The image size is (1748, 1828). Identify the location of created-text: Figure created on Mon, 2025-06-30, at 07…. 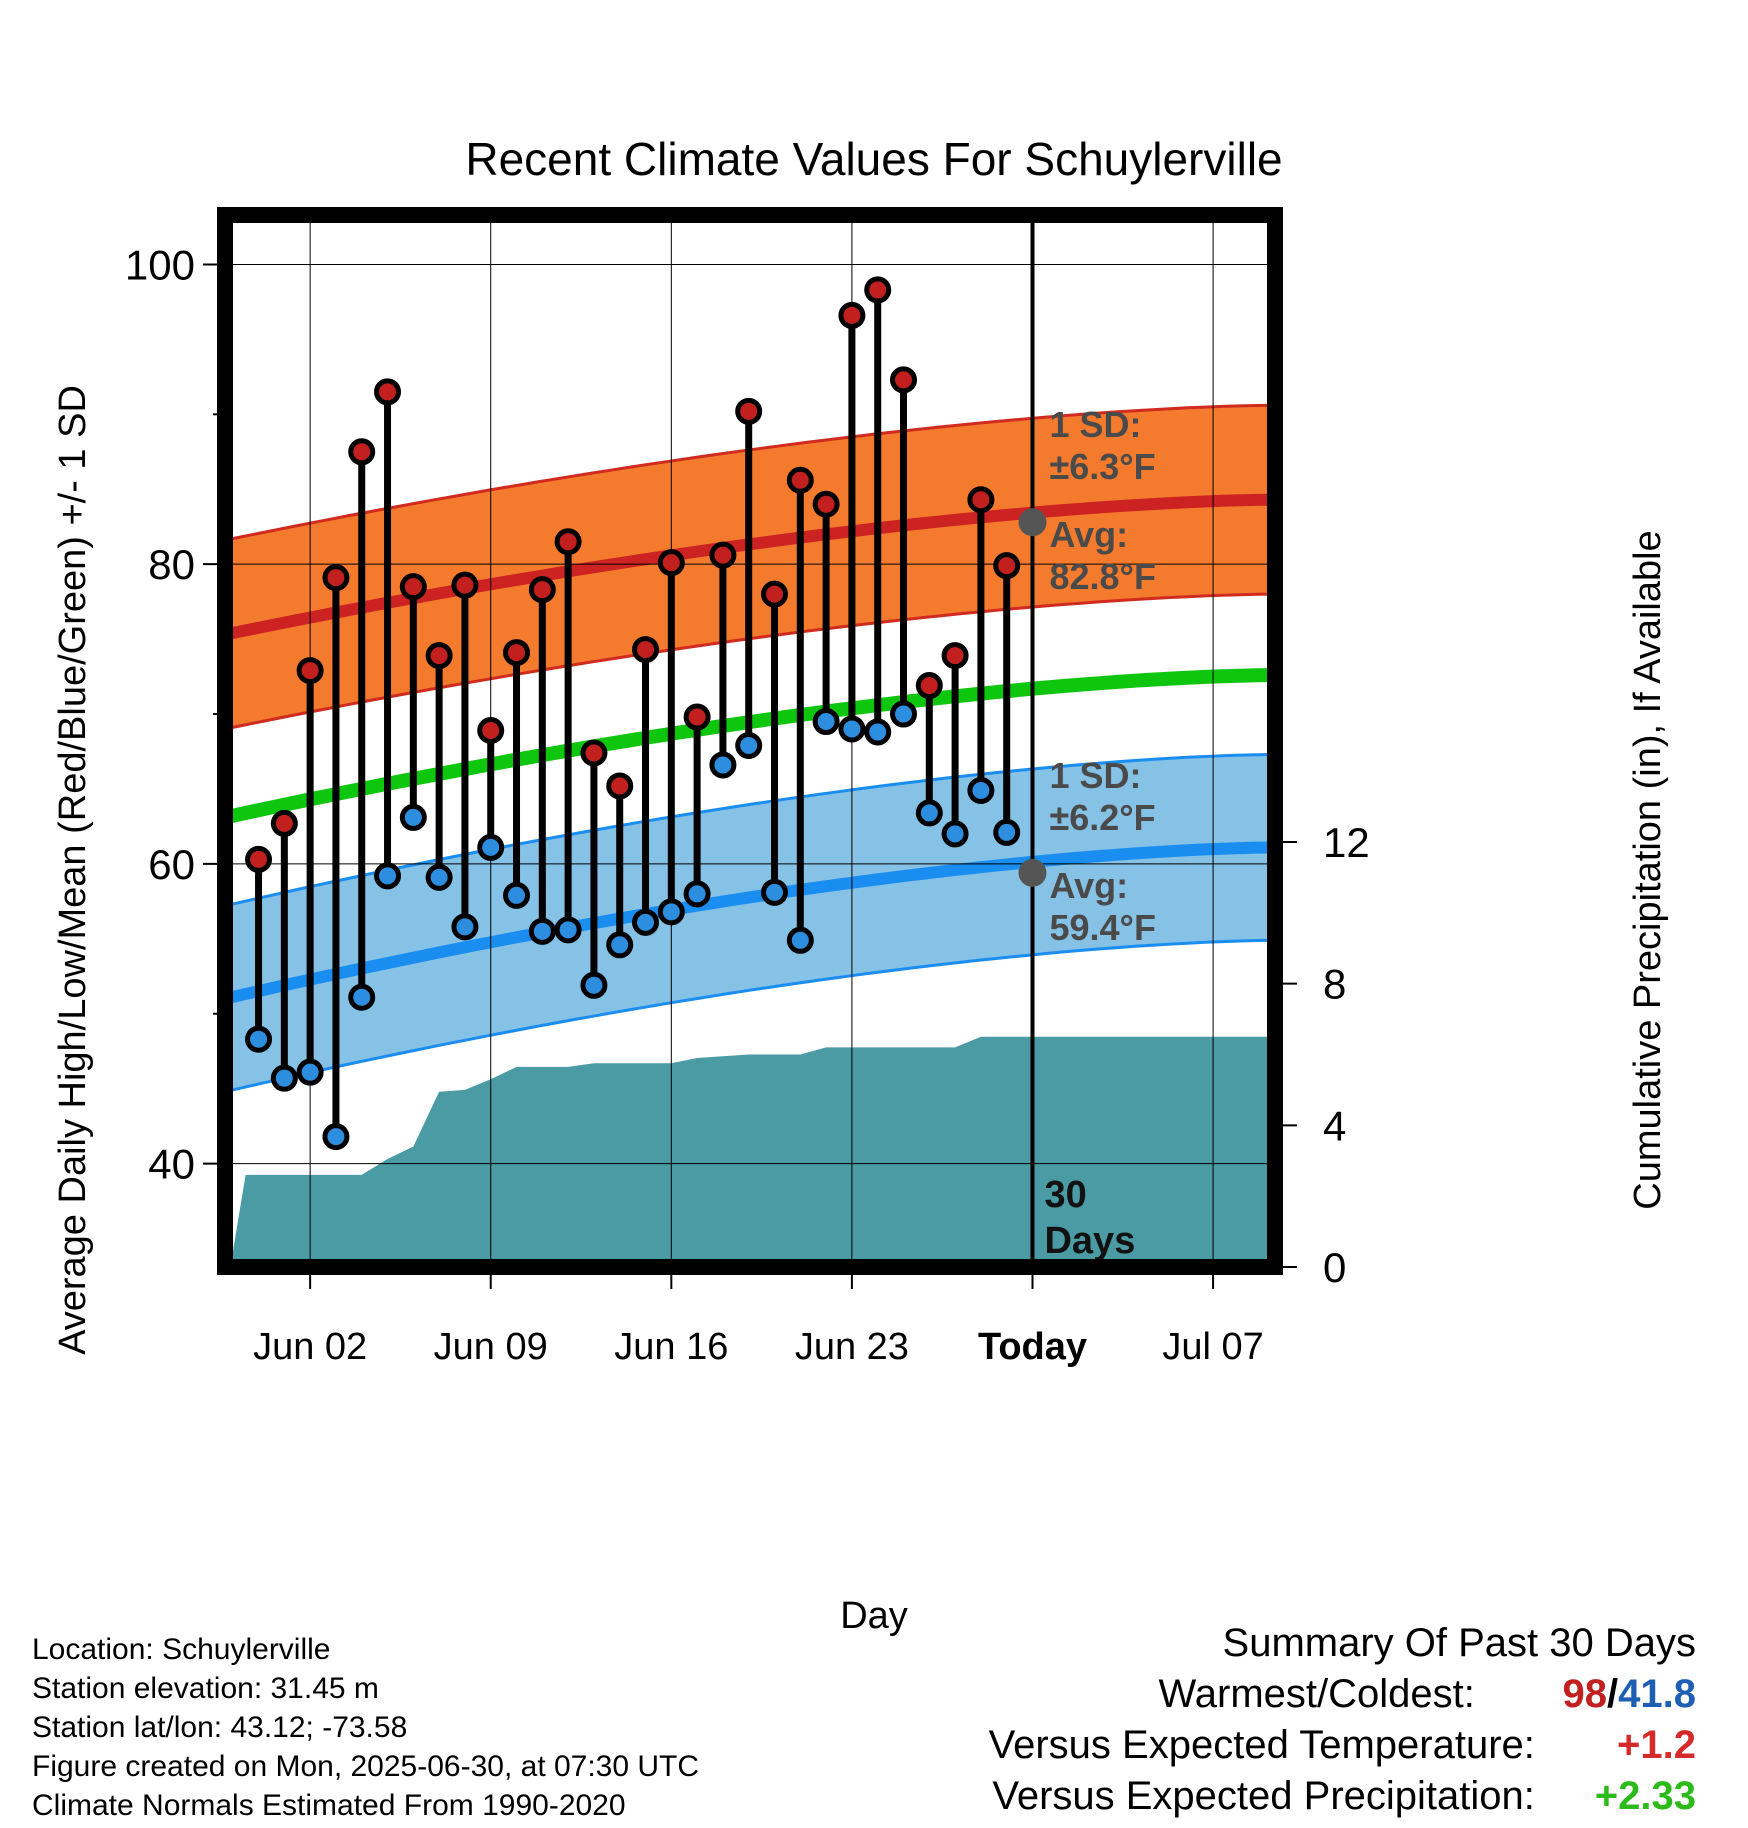
(366, 1766).